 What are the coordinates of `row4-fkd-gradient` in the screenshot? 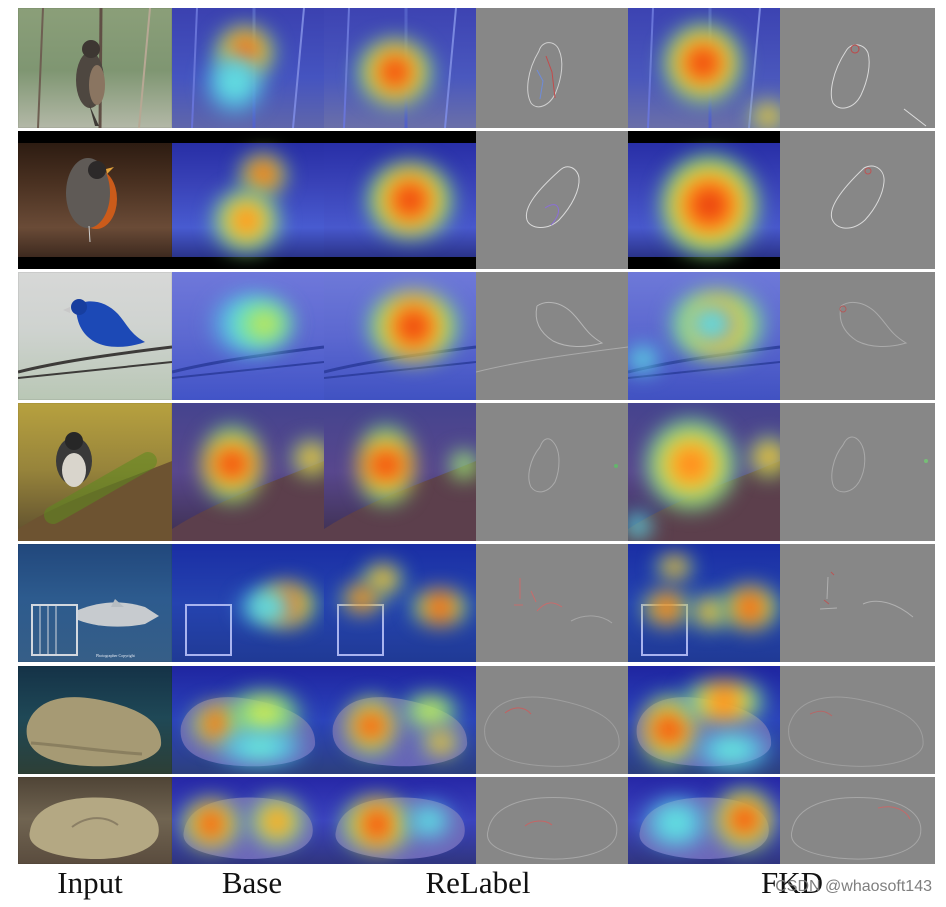 It's located at (857, 472).